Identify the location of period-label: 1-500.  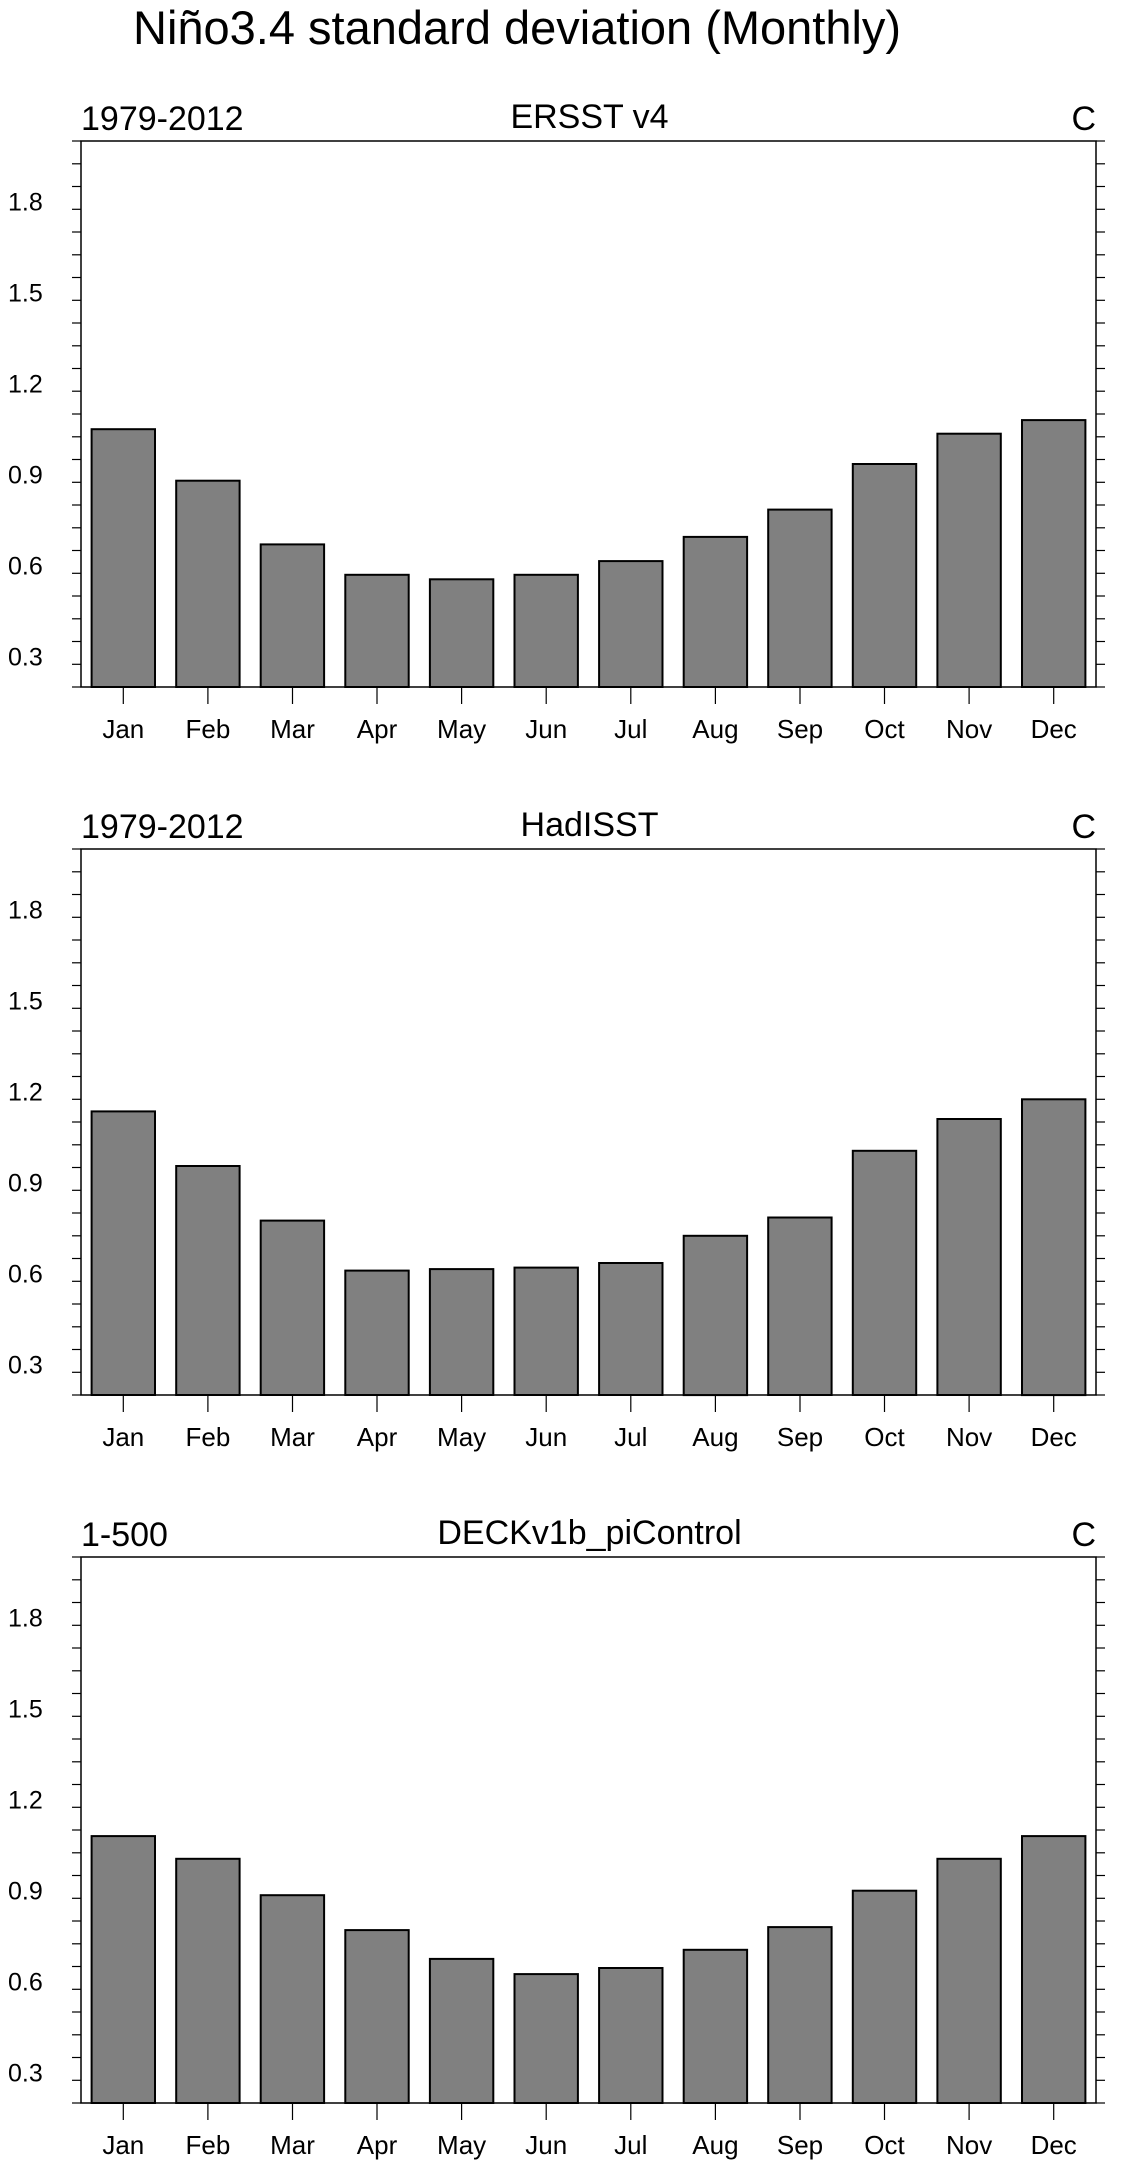
(124, 1535).